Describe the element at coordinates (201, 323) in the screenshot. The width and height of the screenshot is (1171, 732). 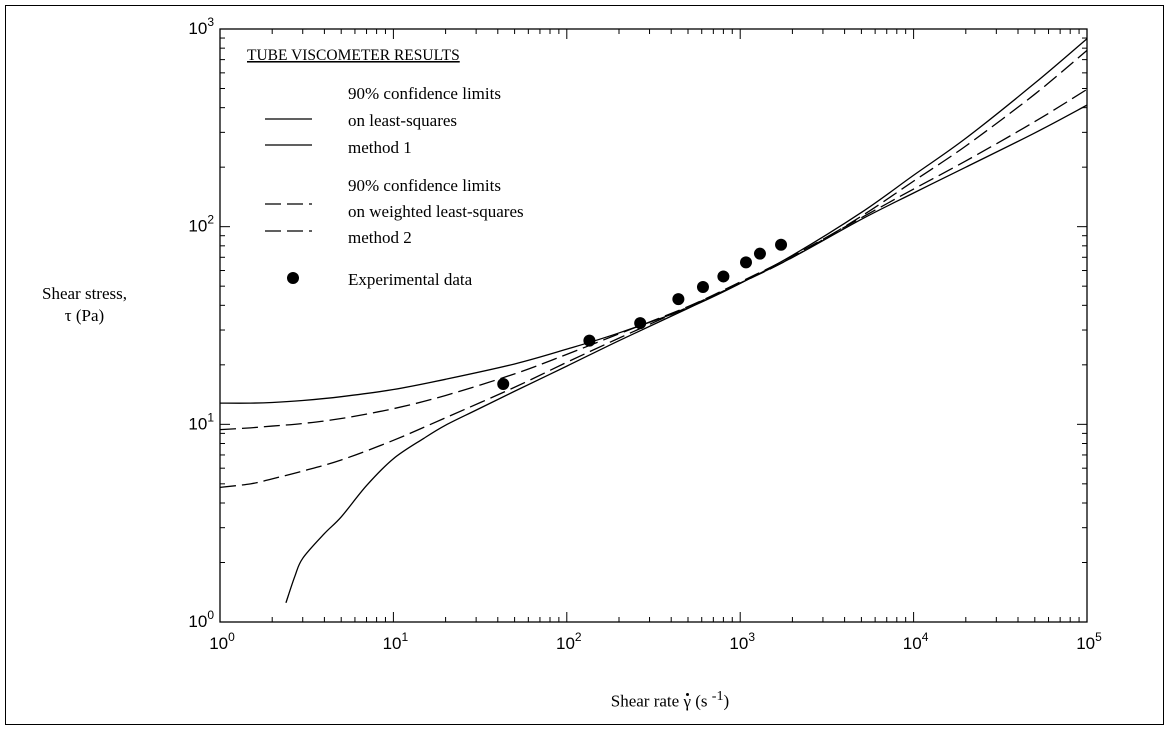
I see `y-tick-labels: 10⁰ 10¹ 10² 10³` at that location.